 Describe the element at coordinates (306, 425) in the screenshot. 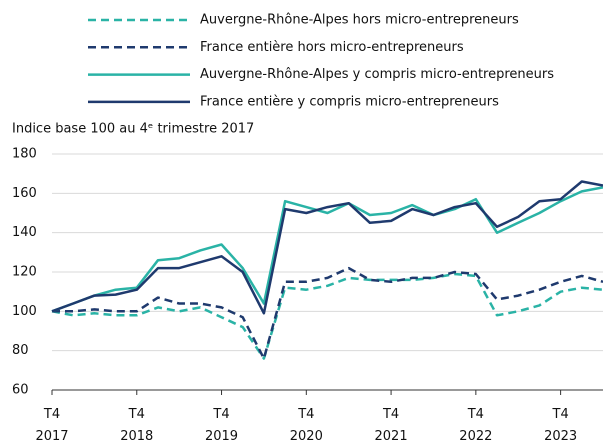

I see `x-tick-label: T4 2020` at that location.